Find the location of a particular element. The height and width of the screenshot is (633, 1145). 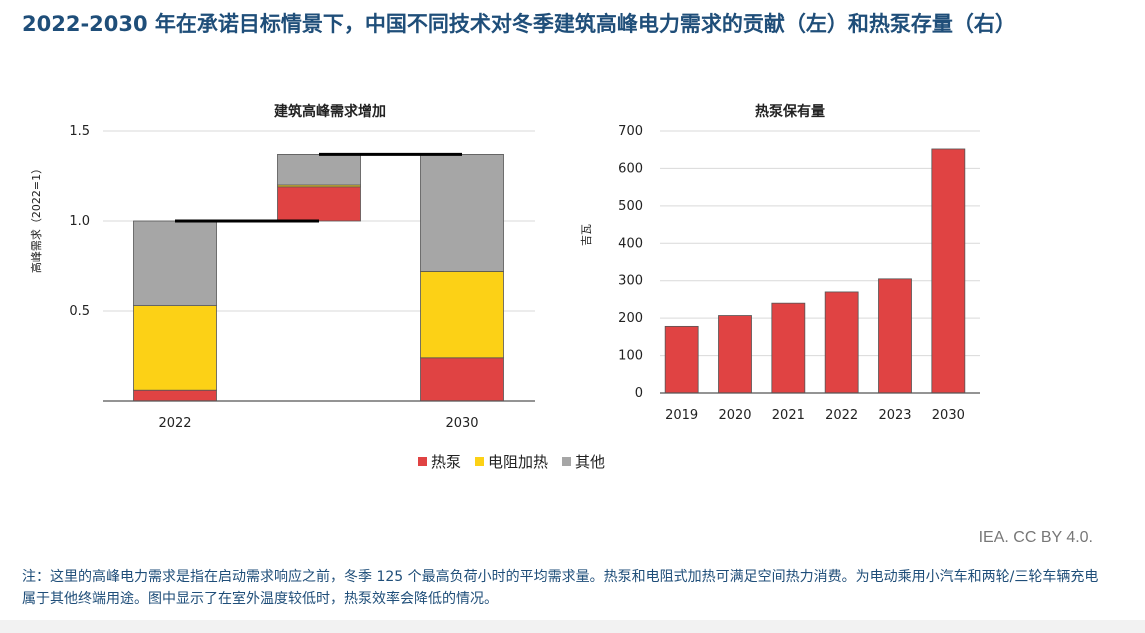

y-tick-label: 600 is located at coordinates (630, 168).